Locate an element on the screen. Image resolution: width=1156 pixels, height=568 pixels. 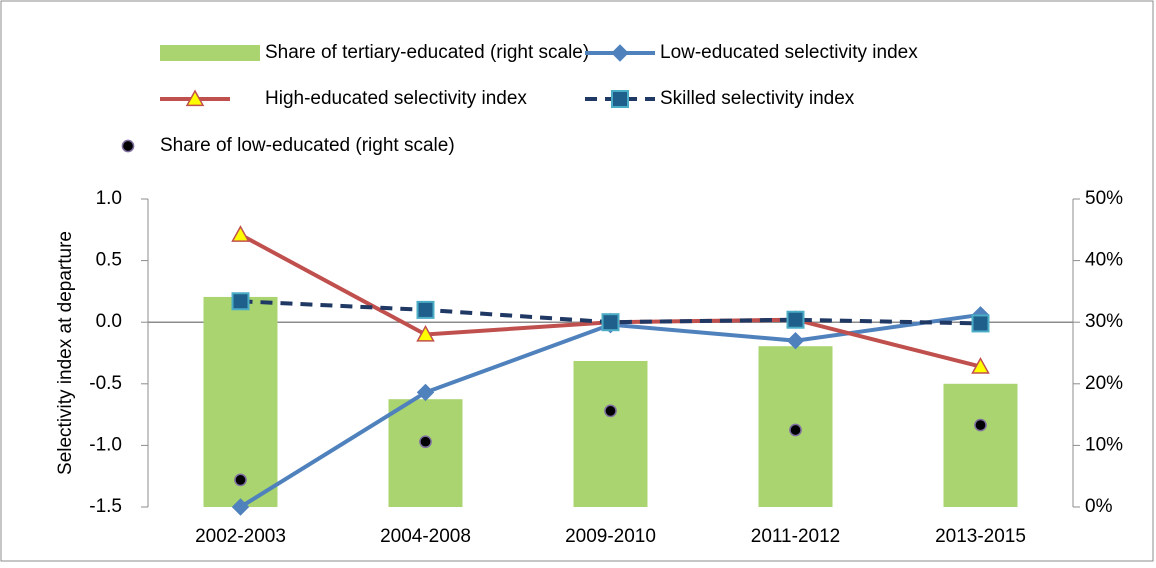
legend-label: High-educated selectivity index is located at coordinates (396, 98).